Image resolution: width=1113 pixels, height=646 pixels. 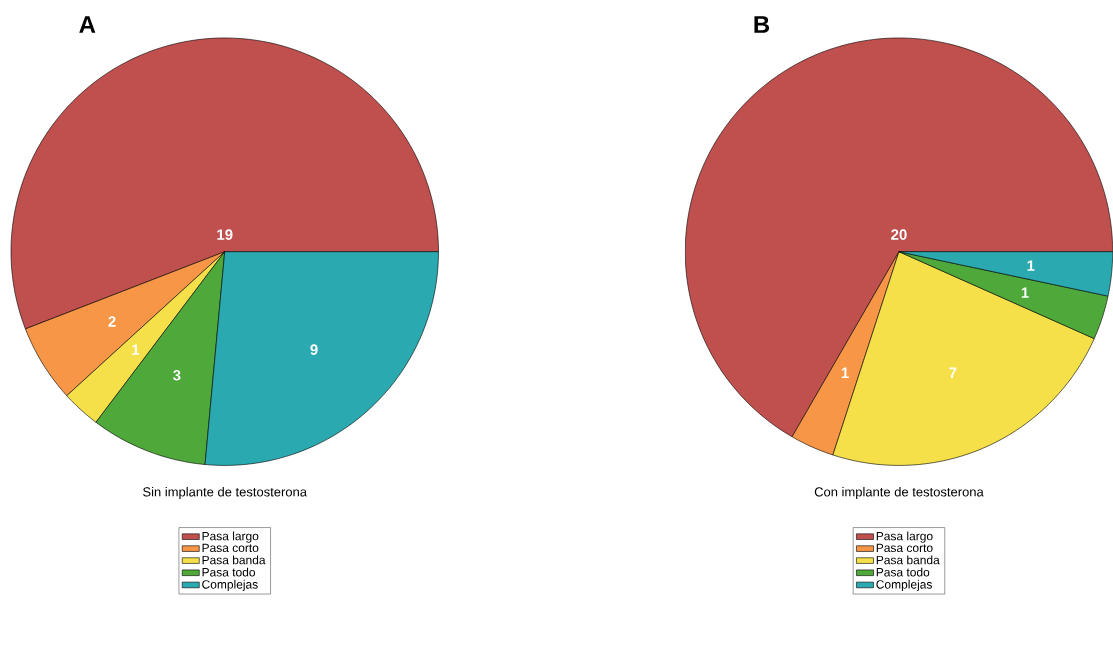 What do you see at coordinates (112, 321) in the screenshot?
I see `data-label: 2` at bounding box center [112, 321].